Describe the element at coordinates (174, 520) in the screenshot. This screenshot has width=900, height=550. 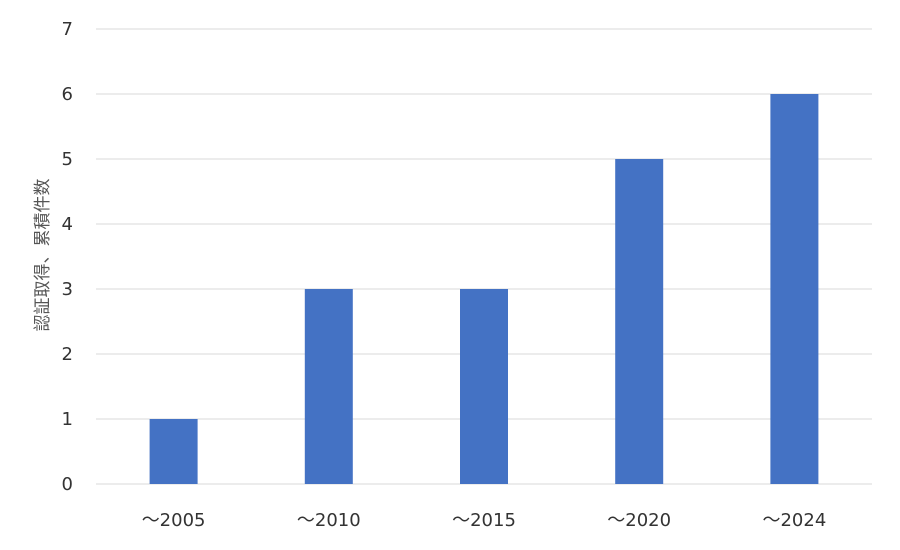
I see `x-tick-label: ～2005` at that location.